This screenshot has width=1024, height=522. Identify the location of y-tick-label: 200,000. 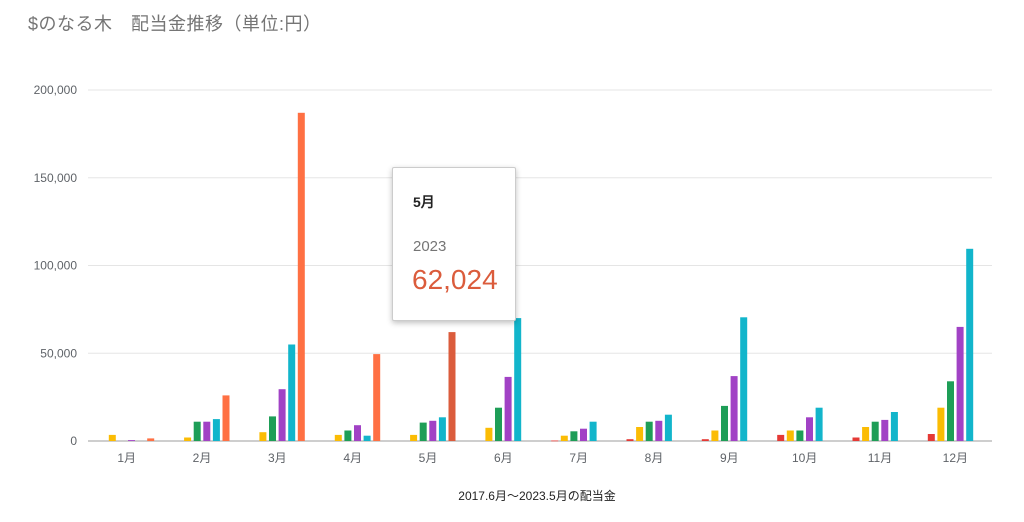
(56, 90).